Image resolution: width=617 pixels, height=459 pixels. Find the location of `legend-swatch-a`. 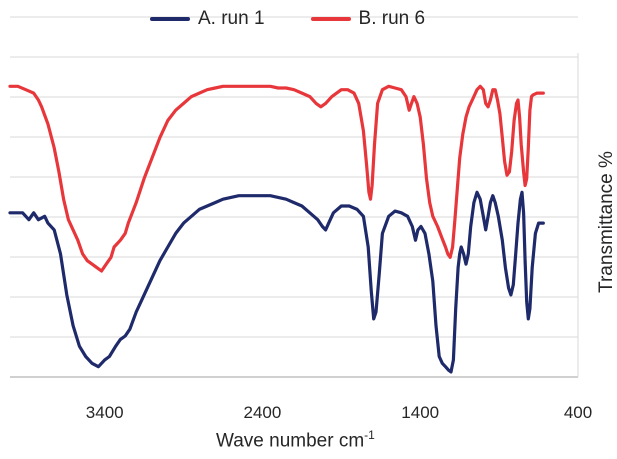

legend-swatch-a is located at coordinates (170, 19).